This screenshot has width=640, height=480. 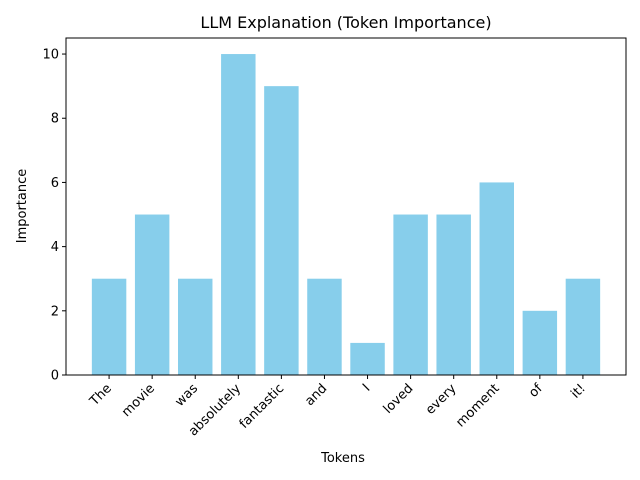 I want to click on x-tick-label: I, so click(x=366, y=387).